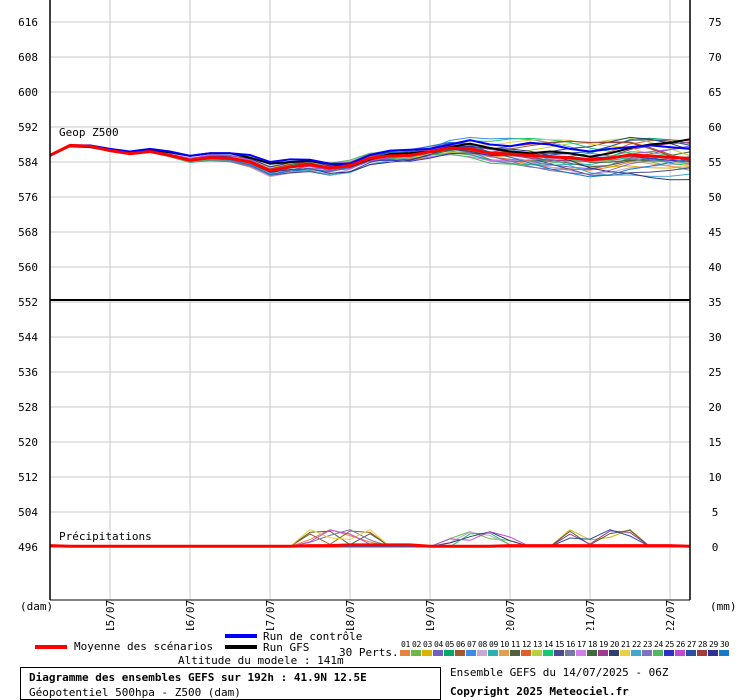 This screenshot has width=740, height=700. What do you see at coordinates (427, 644) in the screenshot?
I see `perturbation-code: 03` at bounding box center [427, 644].